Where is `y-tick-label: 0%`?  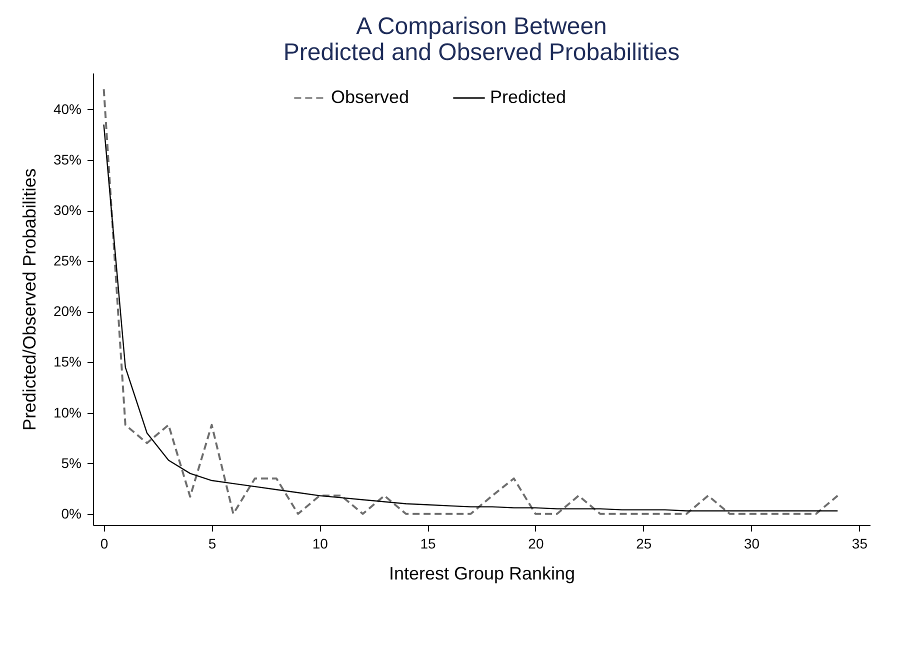 y-tick-label: 0% is located at coordinates (71, 513).